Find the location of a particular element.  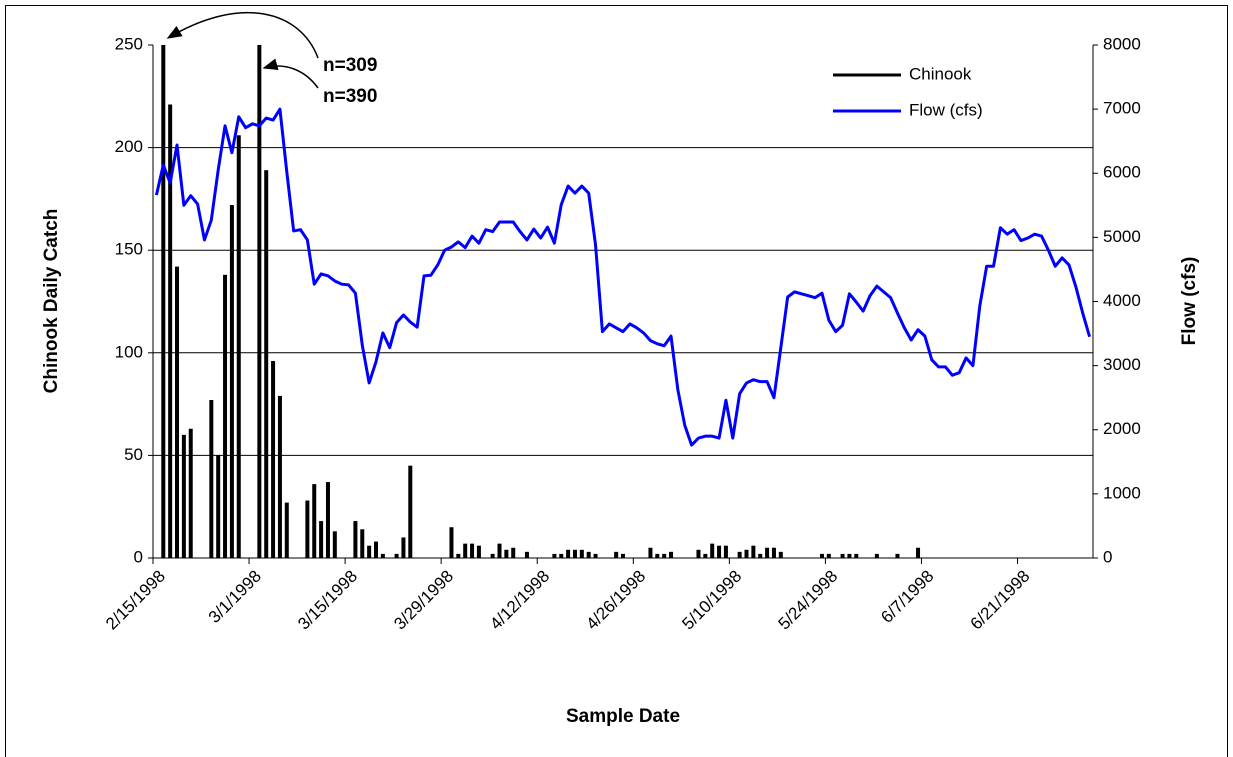

y2-tick-label: 3000 is located at coordinates (1122, 364).